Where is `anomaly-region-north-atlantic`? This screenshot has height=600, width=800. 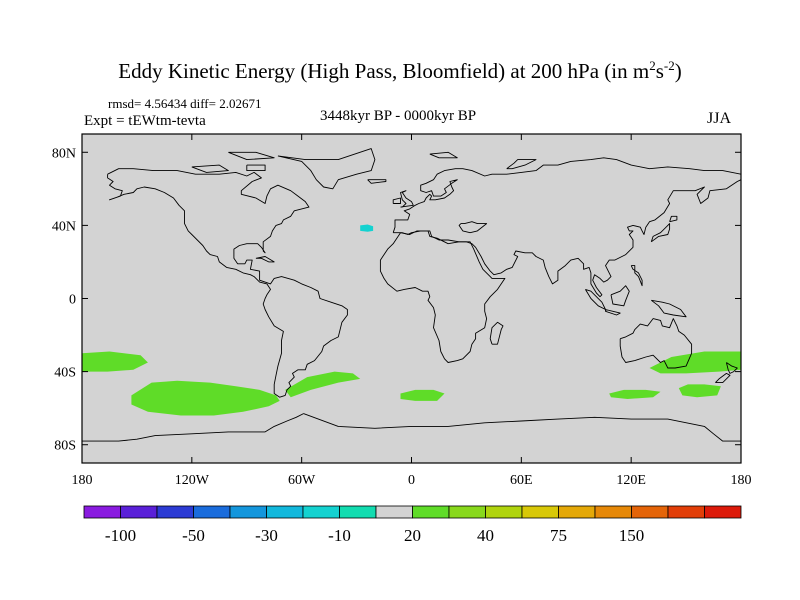 anomaly-region-north-atlantic is located at coordinates (367, 228).